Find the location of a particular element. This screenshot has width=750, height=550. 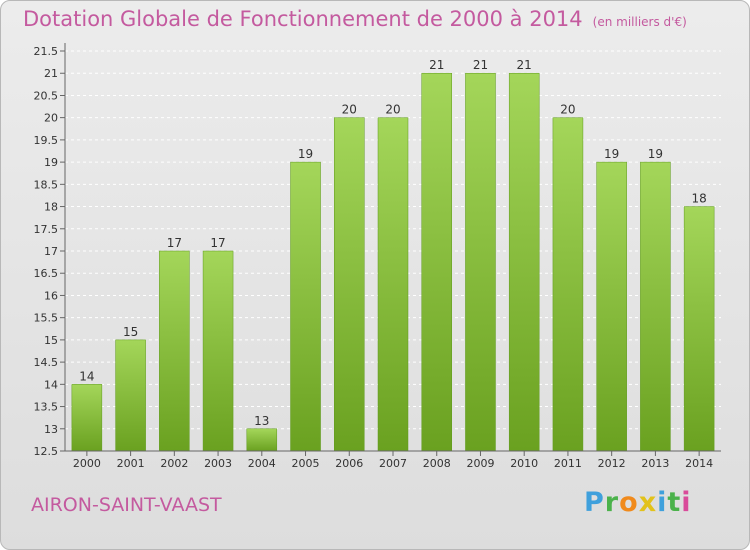

x-tick-label: 2005 is located at coordinates (306, 463).